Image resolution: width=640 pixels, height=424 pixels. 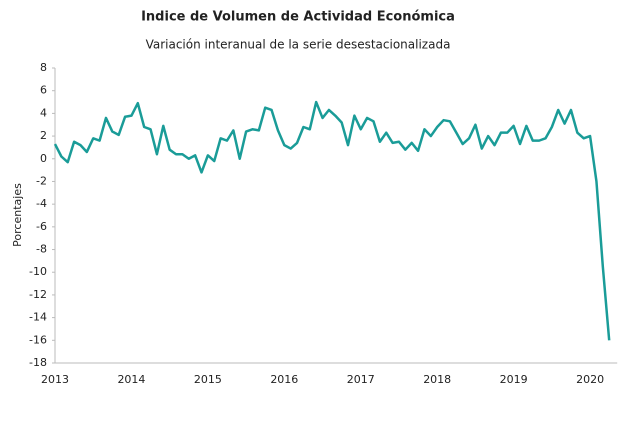 What do you see at coordinates (38, 317) in the screenshot?
I see `y-tick-label: -14` at bounding box center [38, 317].